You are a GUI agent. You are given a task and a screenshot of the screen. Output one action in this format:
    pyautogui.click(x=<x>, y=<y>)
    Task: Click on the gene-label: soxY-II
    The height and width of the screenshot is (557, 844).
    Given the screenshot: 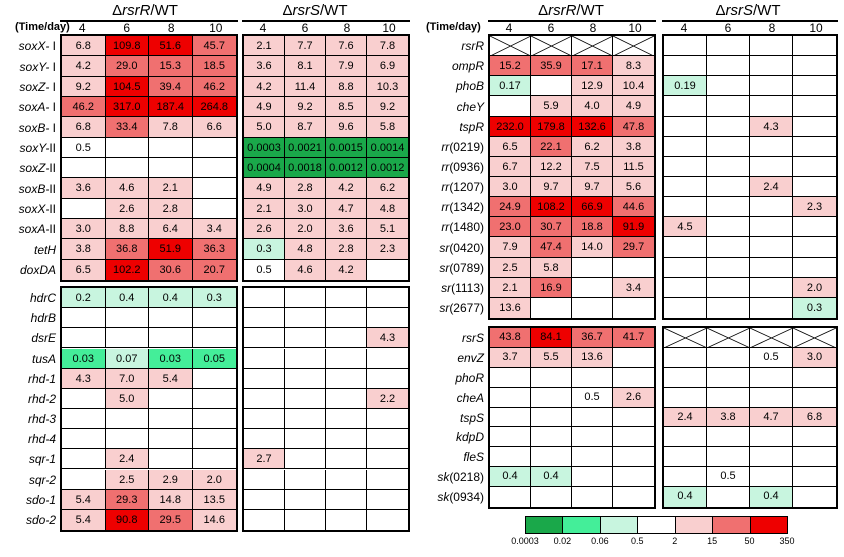 What is the action you would take?
    pyautogui.click(x=28, y=148)
    